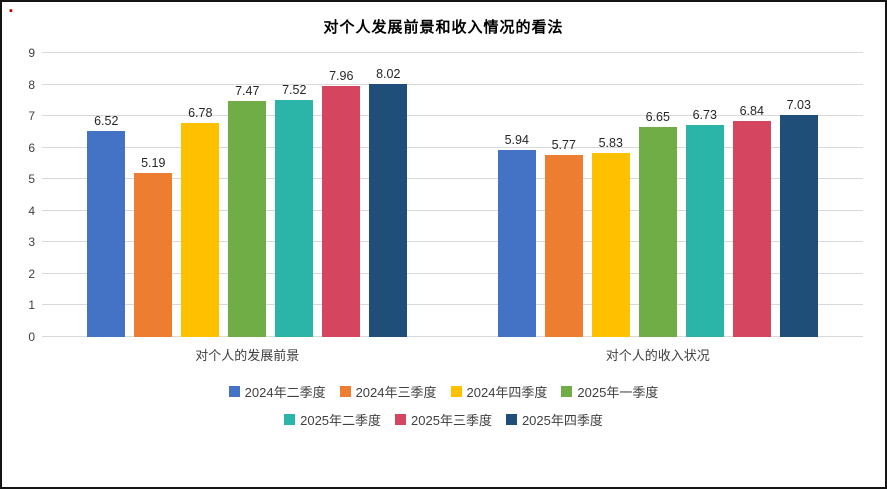 The height and width of the screenshot is (489, 887). Describe the element at coordinates (507, 392) in the screenshot. I see `legend-label: 2024年四季度` at that location.